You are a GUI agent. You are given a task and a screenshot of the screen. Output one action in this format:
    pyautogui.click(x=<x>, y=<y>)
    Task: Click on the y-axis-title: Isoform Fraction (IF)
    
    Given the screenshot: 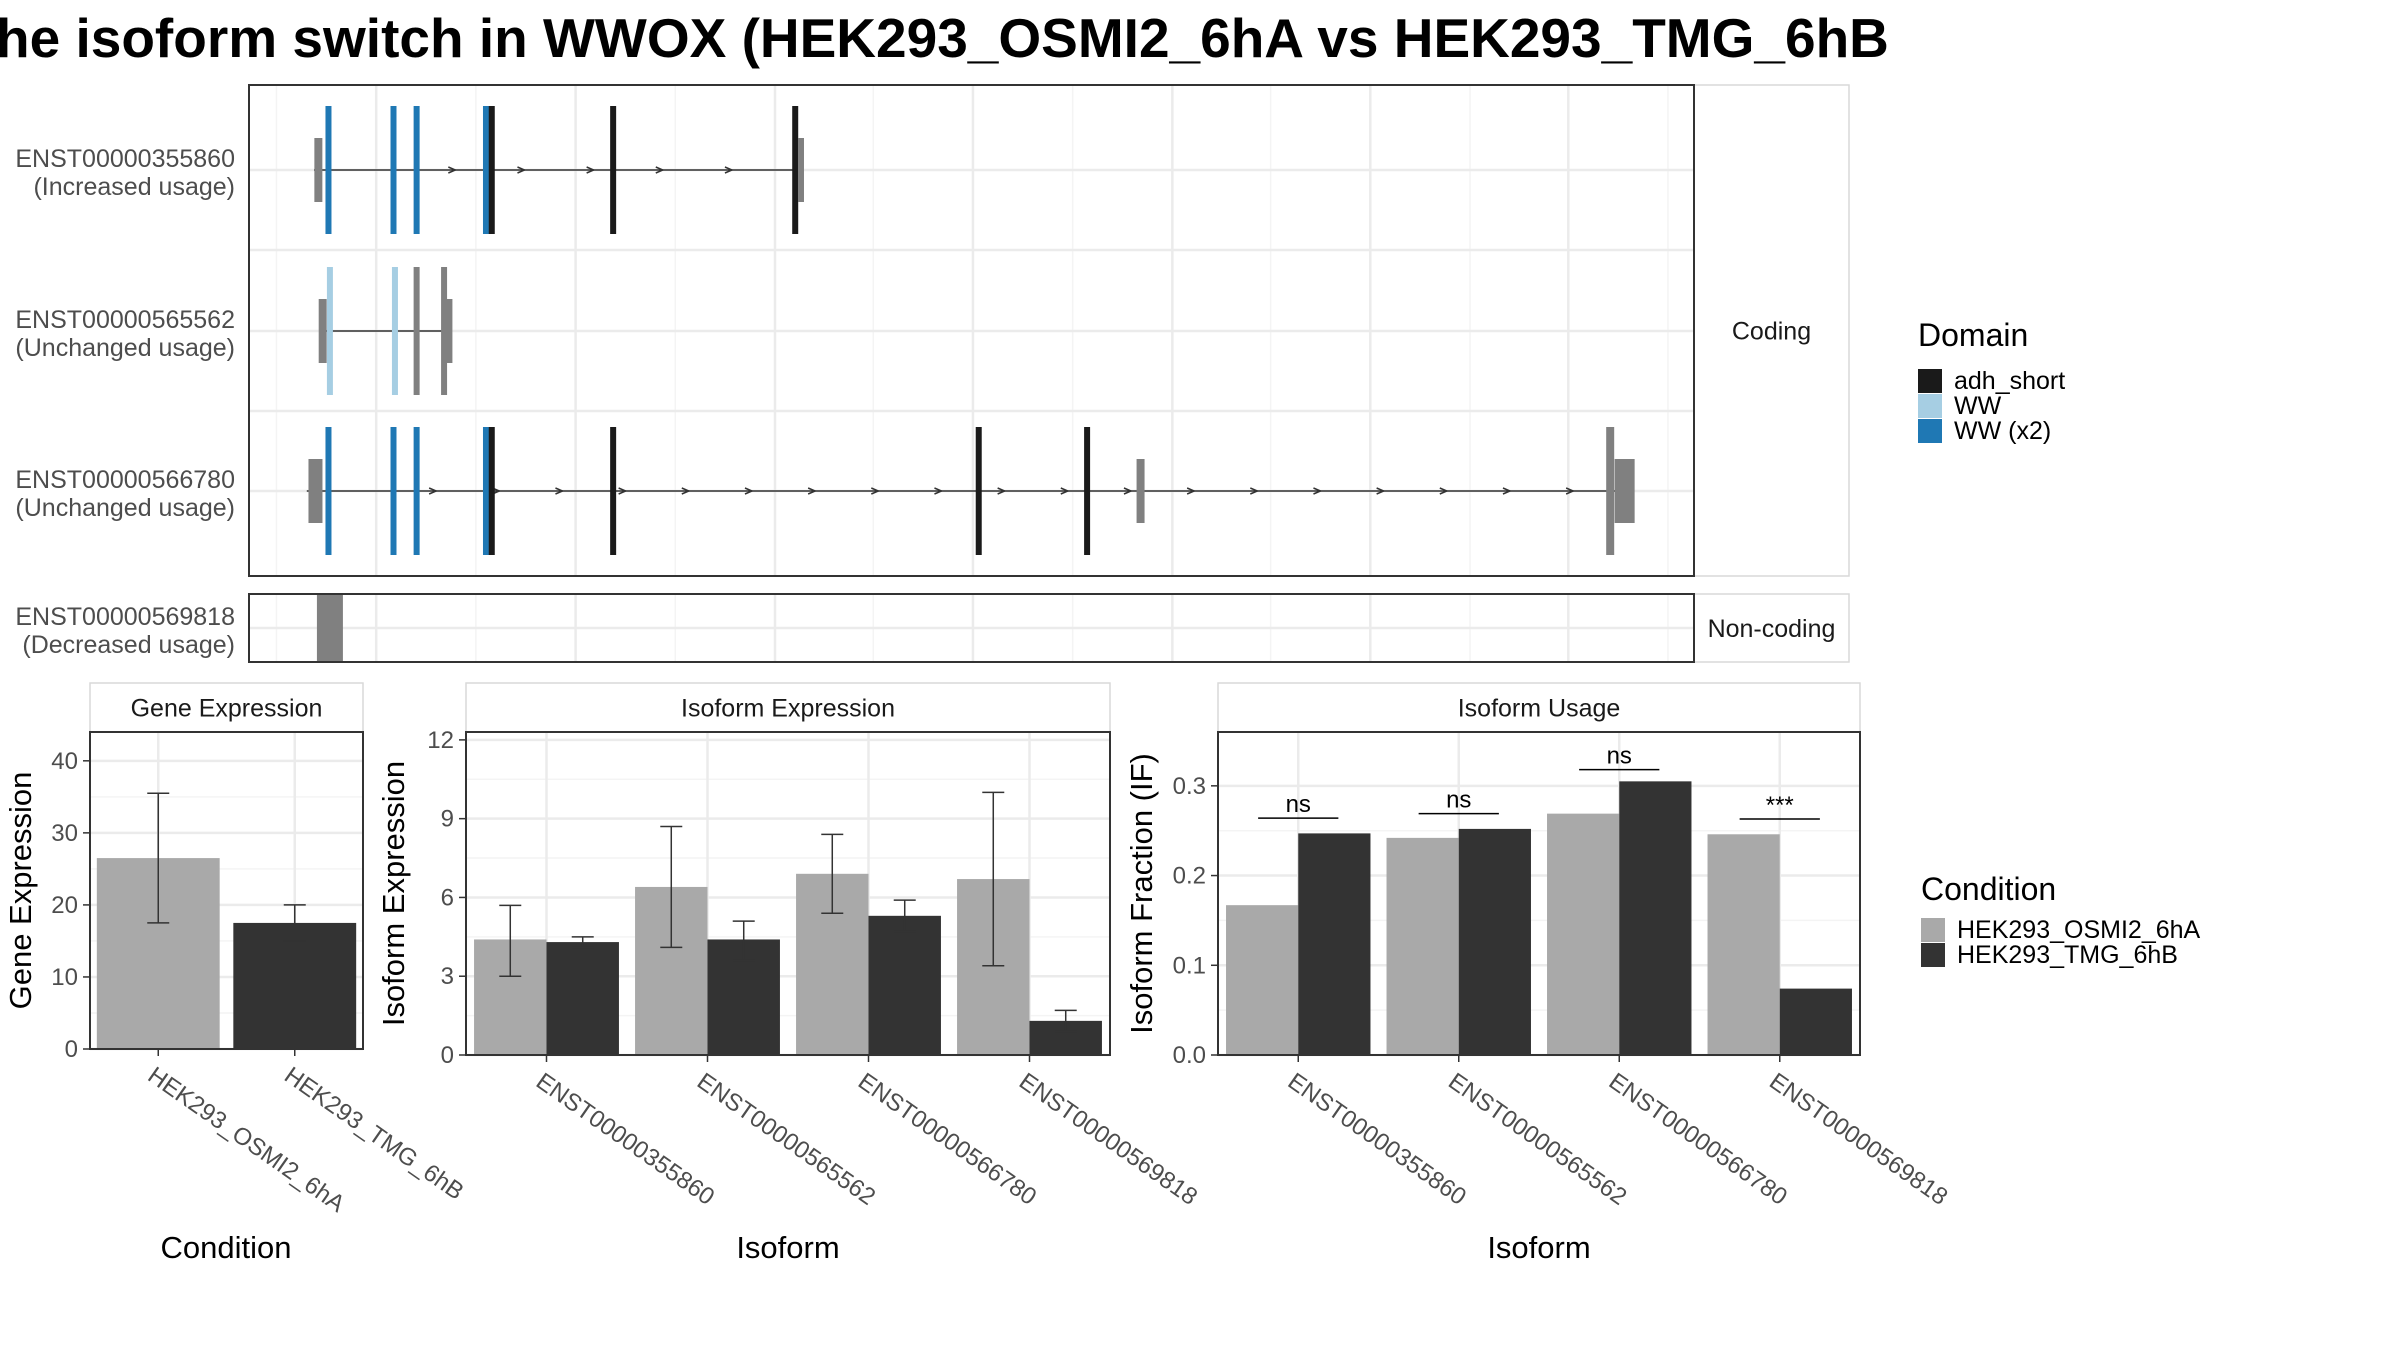 What is the action you would take?
    pyautogui.click(x=1141, y=893)
    